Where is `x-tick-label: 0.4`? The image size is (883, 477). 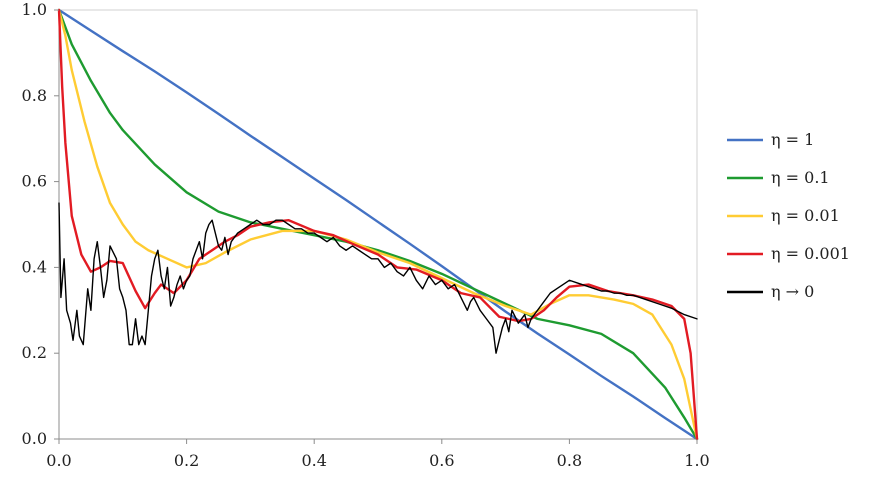 x-tick-label: 0.4 is located at coordinates (313, 460).